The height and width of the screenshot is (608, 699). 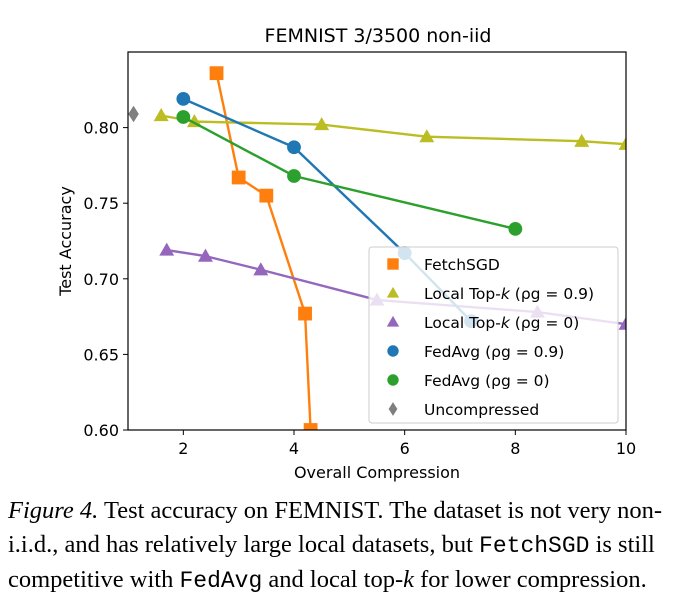 I want to click on legend-entry: FedAvg (ρg = 0), so click(x=468, y=381).